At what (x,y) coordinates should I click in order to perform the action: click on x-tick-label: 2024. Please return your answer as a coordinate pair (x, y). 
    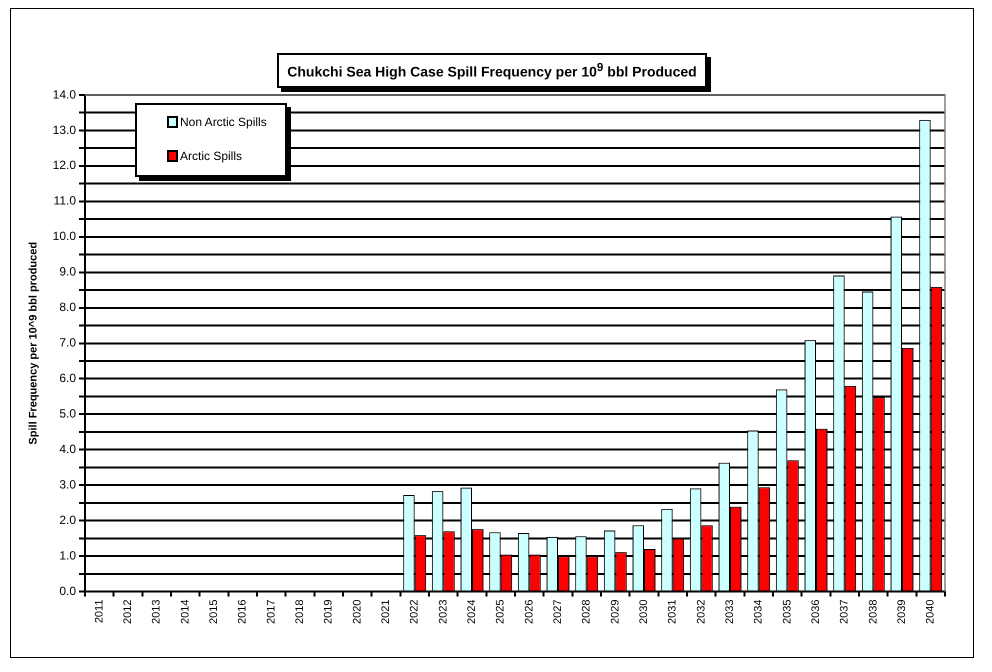
    Looking at the image, I should click on (472, 612).